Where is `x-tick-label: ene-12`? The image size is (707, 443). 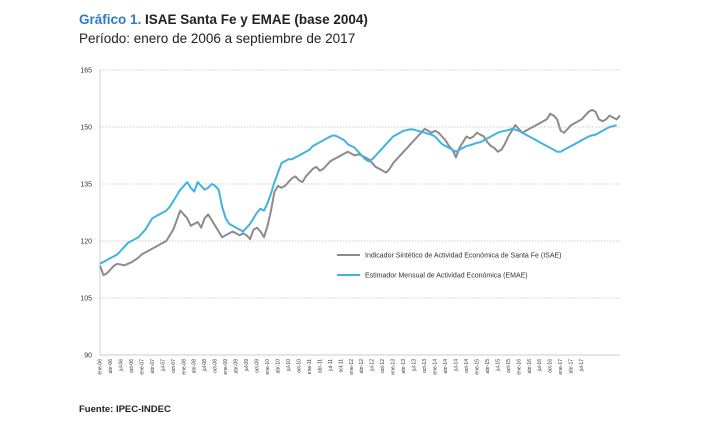 x-tick-label: ene-12 is located at coordinates (352, 367).